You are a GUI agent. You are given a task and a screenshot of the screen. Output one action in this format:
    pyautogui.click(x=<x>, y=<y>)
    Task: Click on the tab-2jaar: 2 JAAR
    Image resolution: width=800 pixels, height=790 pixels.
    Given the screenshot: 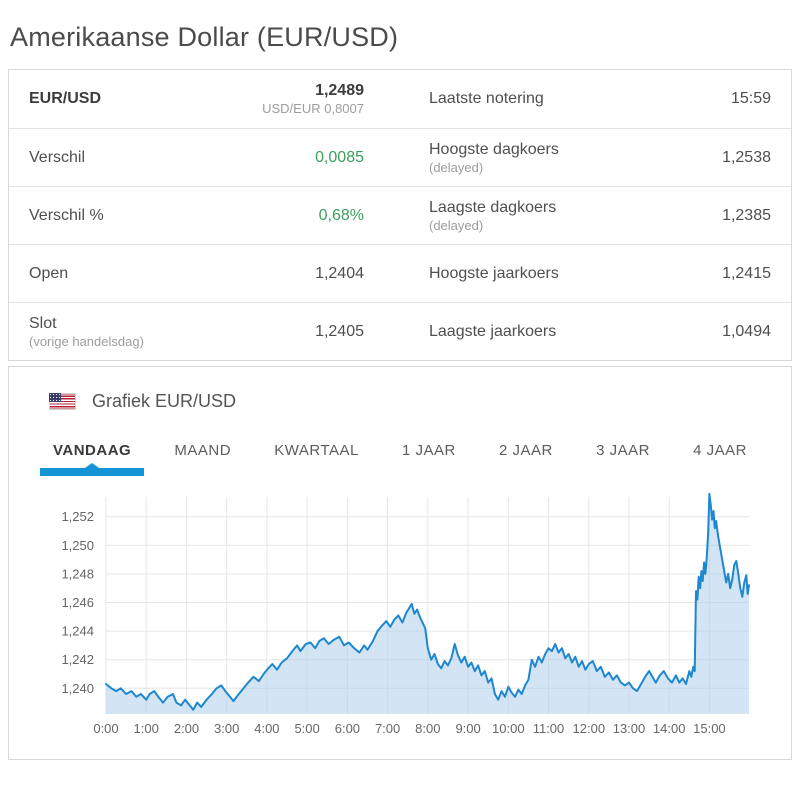 What is the action you would take?
    pyautogui.click(x=526, y=450)
    